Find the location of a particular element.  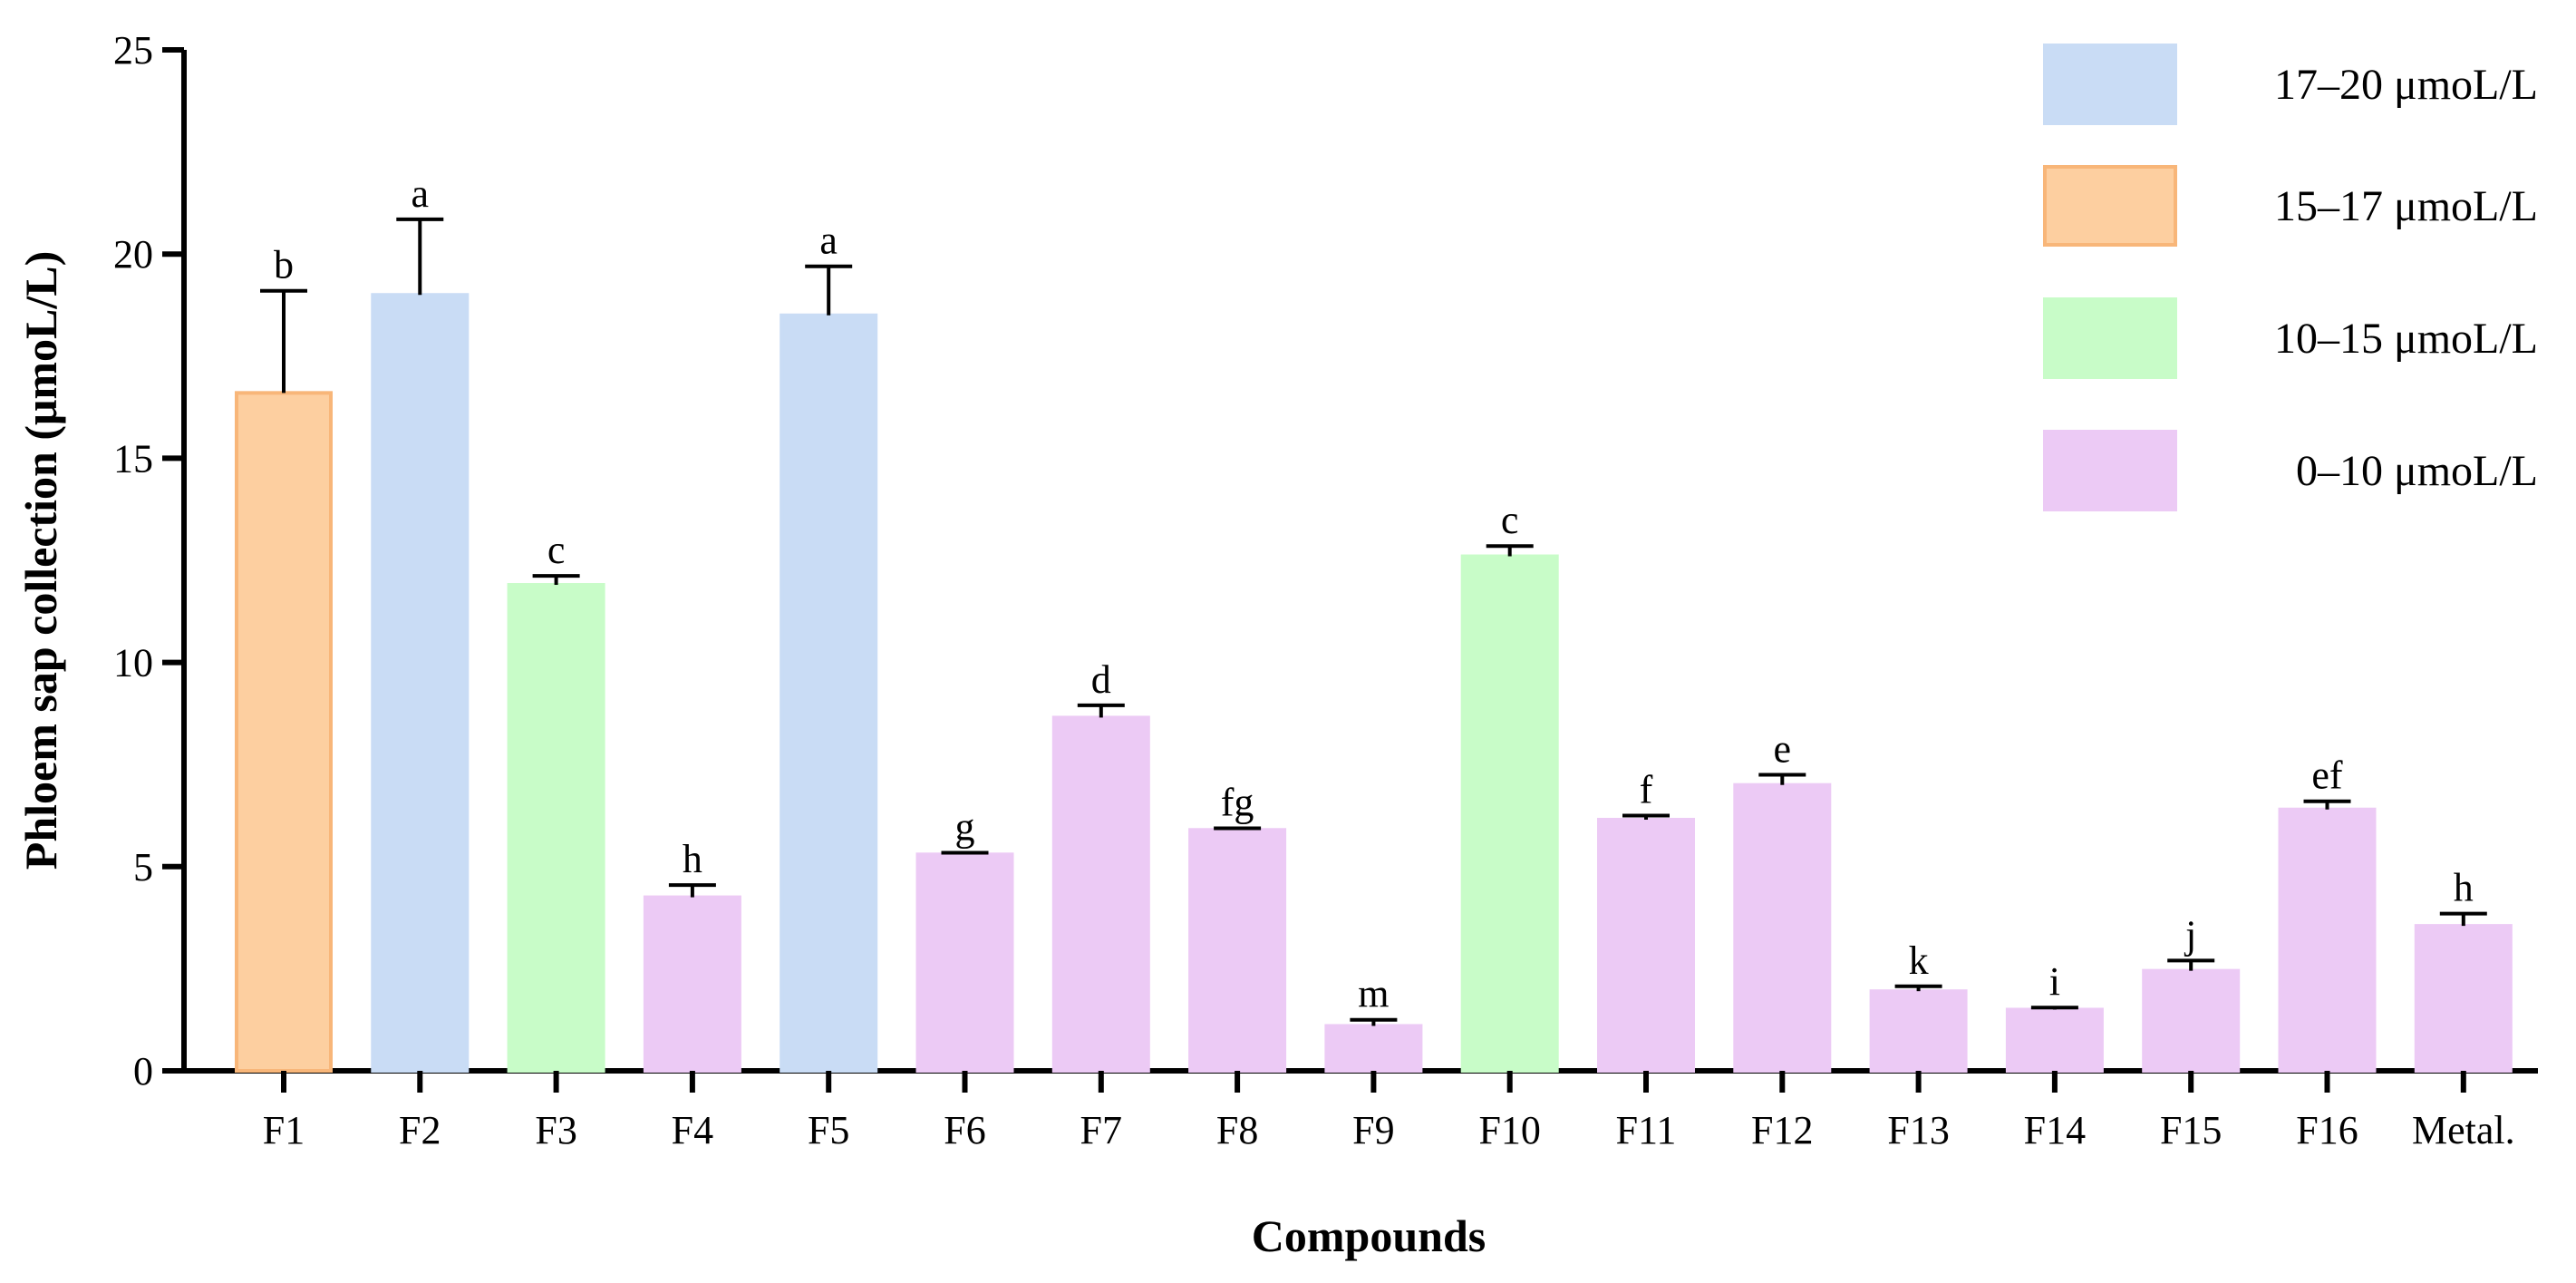

bar-f2 is located at coordinates (420, 683).